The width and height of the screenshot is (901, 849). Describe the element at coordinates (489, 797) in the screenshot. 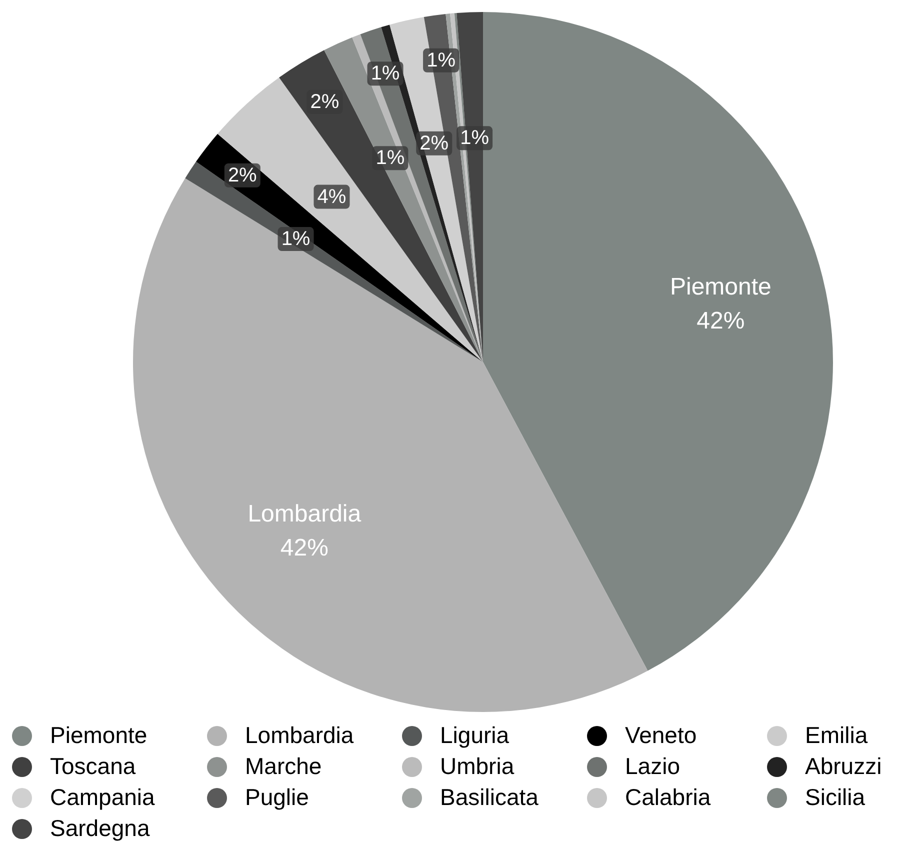

I see `legend-label: Basilicata` at that location.